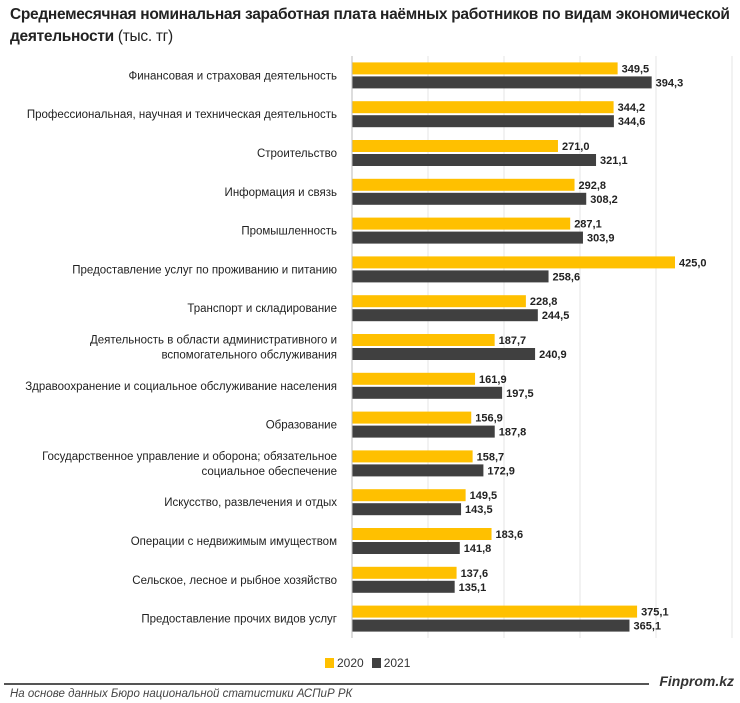 The image size is (740, 703). Describe the element at coordinates (475, 574) in the screenshot. I see `data-label-2020: 137,6` at that location.